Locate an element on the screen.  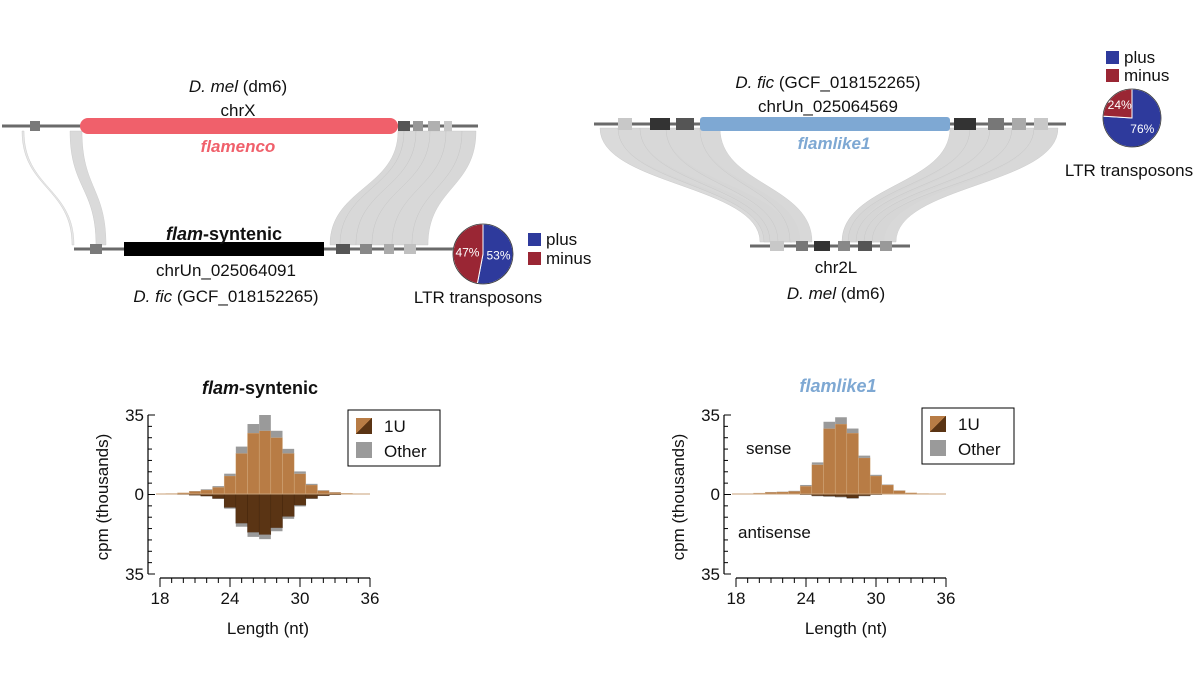
right-bottom-species-label: D. mel (dm6) is located at coordinates (836, 293).